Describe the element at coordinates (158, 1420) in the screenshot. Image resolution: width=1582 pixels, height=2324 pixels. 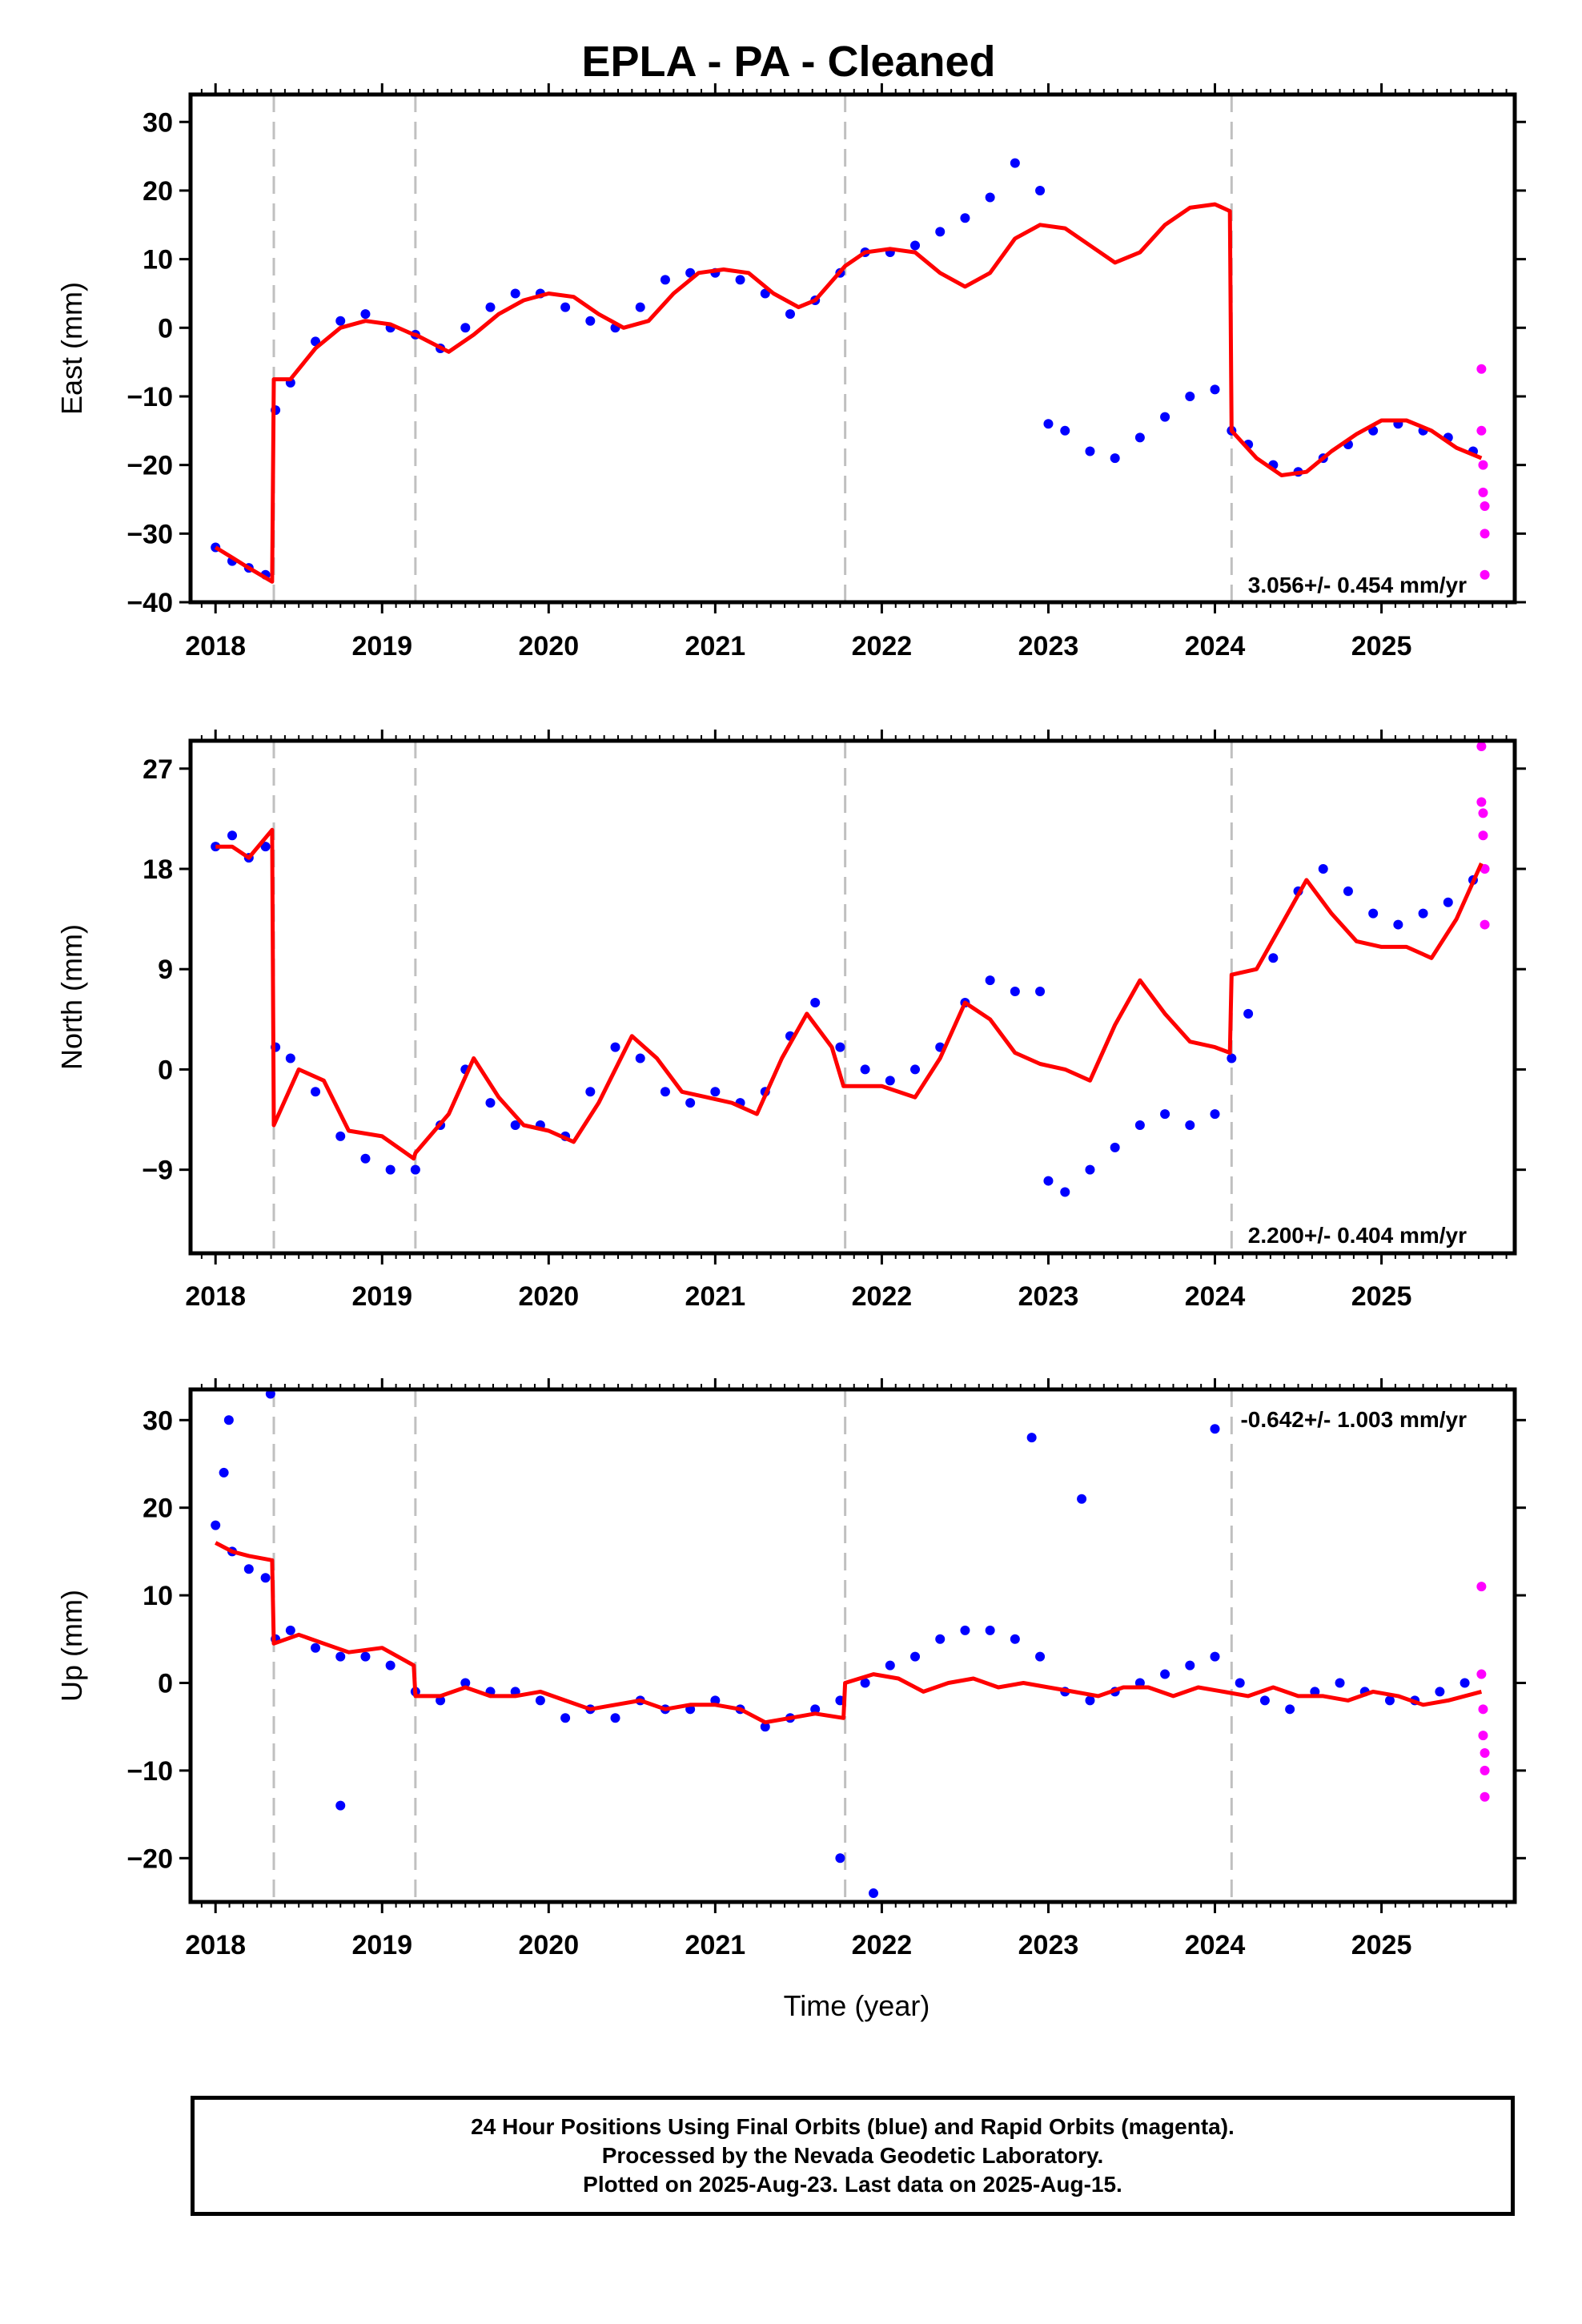
I see `y-tick-label: 30` at that location.